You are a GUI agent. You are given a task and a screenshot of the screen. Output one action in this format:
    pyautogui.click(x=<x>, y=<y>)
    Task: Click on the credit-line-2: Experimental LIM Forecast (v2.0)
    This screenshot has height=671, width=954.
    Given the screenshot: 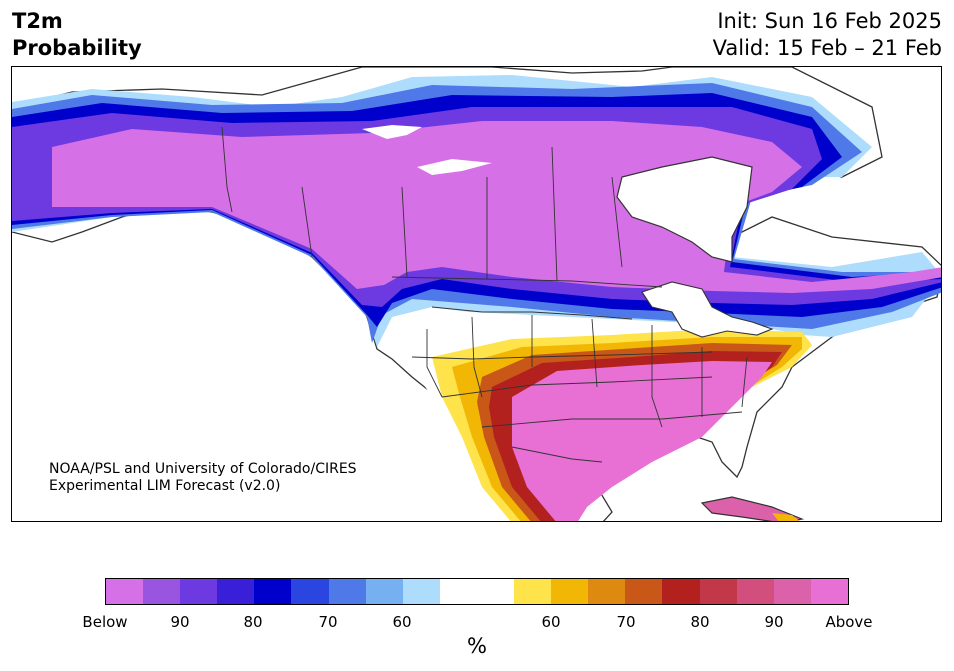 What is the action you would take?
    pyautogui.click(x=165, y=486)
    